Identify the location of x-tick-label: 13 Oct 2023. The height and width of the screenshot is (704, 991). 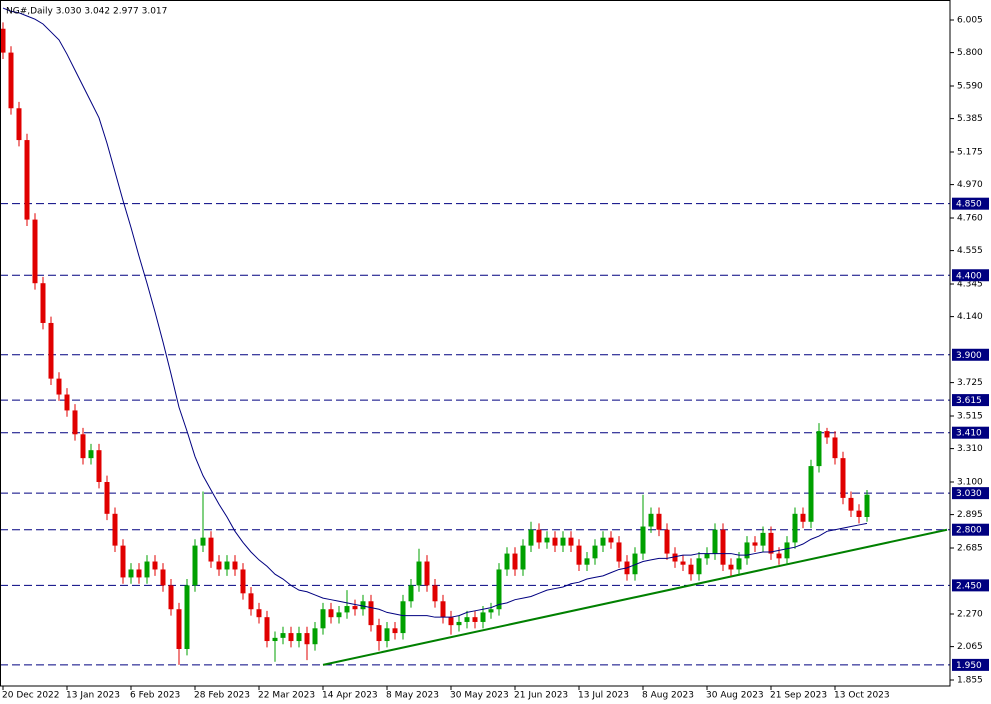
(862, 696).